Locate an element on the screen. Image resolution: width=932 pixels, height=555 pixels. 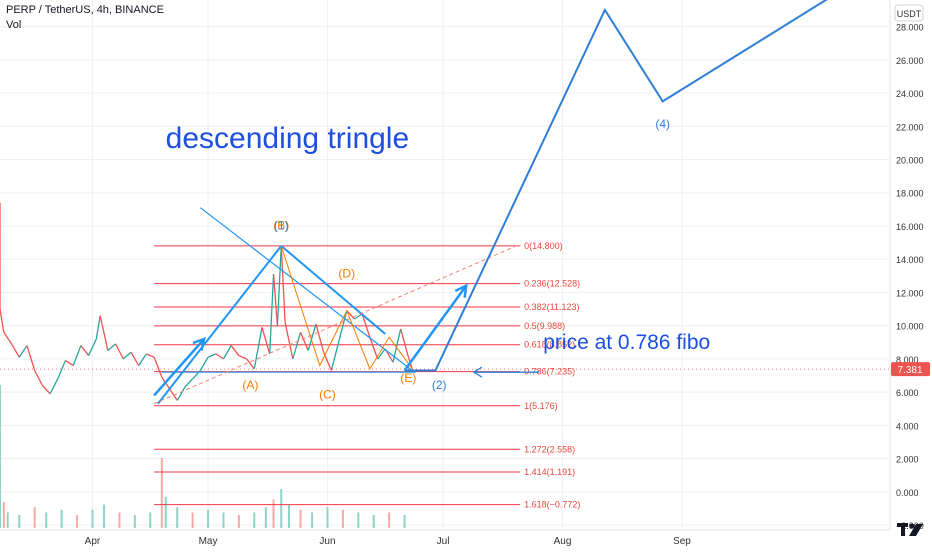
price-tick-label: 26.000 is located at coordinates (910, 61).